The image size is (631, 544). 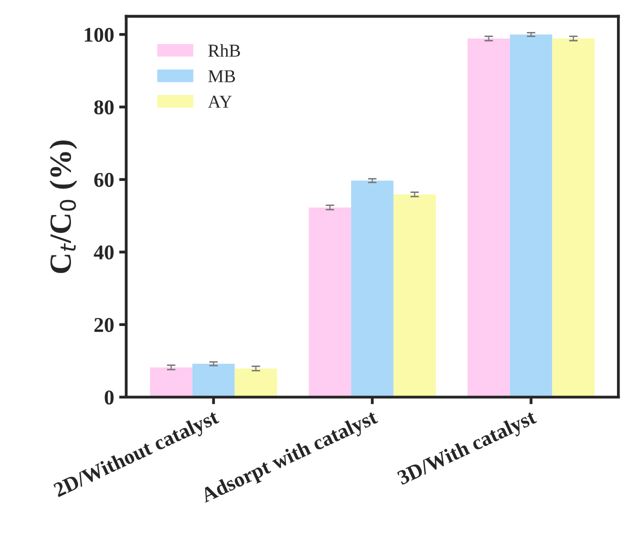 What do you see at coordinates (104, 179) in the screenshot?
I see `y-tick-label: 60` at bounding box center [104, 179].